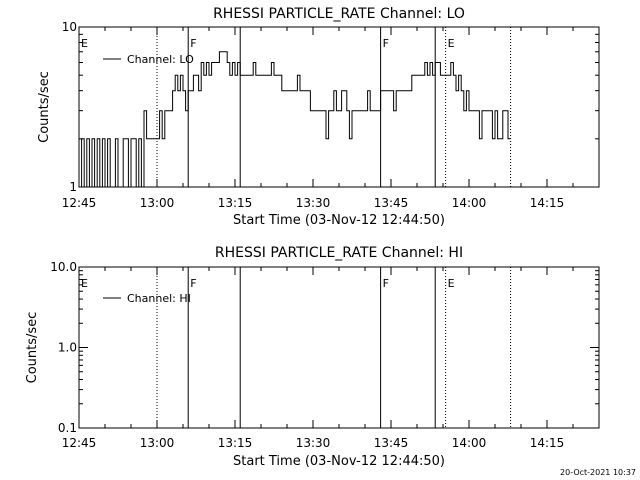 The image size is (640, 480). I want to click on chart-title: RHESSI PARTICLE_RATE Channel: LO, so click(339, 14).